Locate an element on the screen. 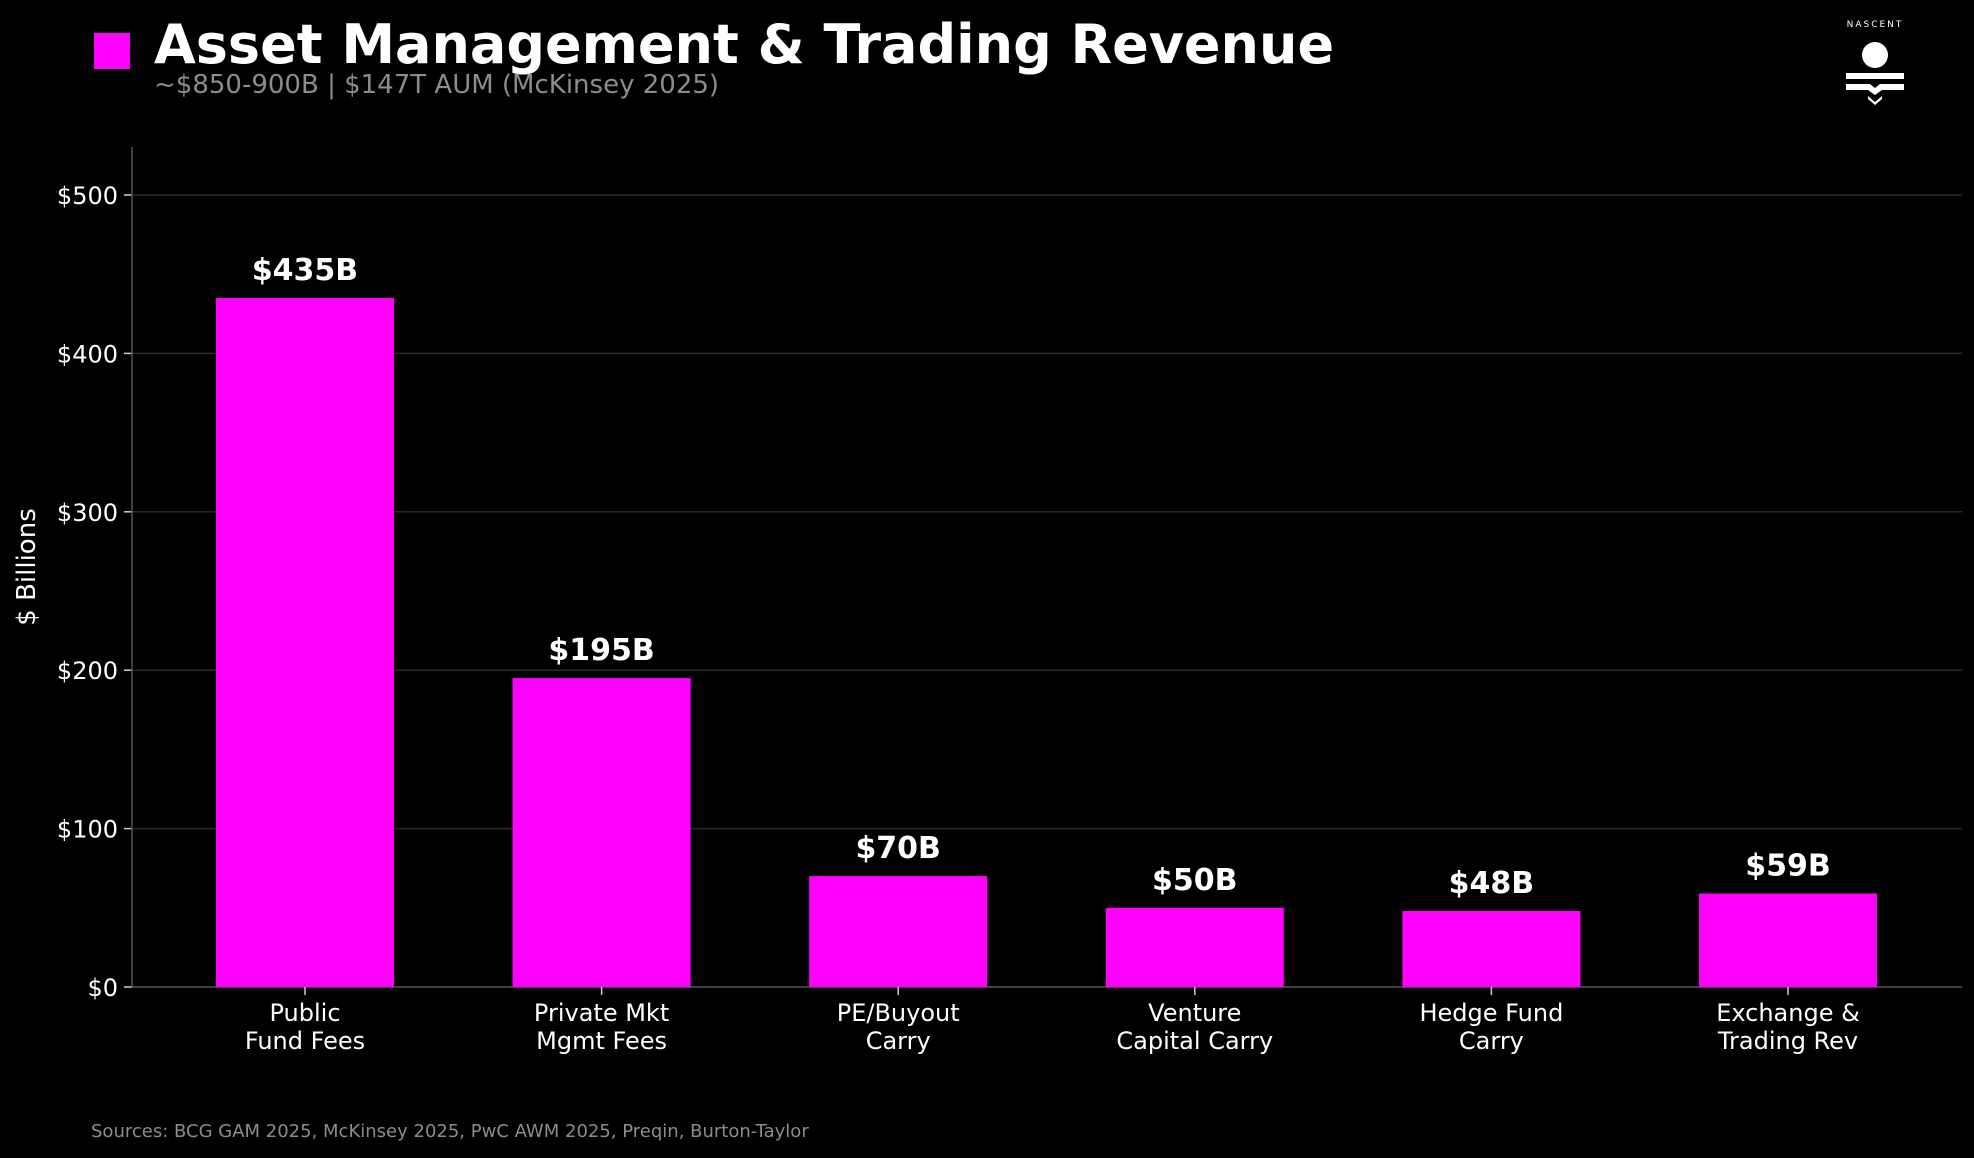 The image size is (1974, 1158). bar-data-label: $48B is located at coordinates (1492, 883).